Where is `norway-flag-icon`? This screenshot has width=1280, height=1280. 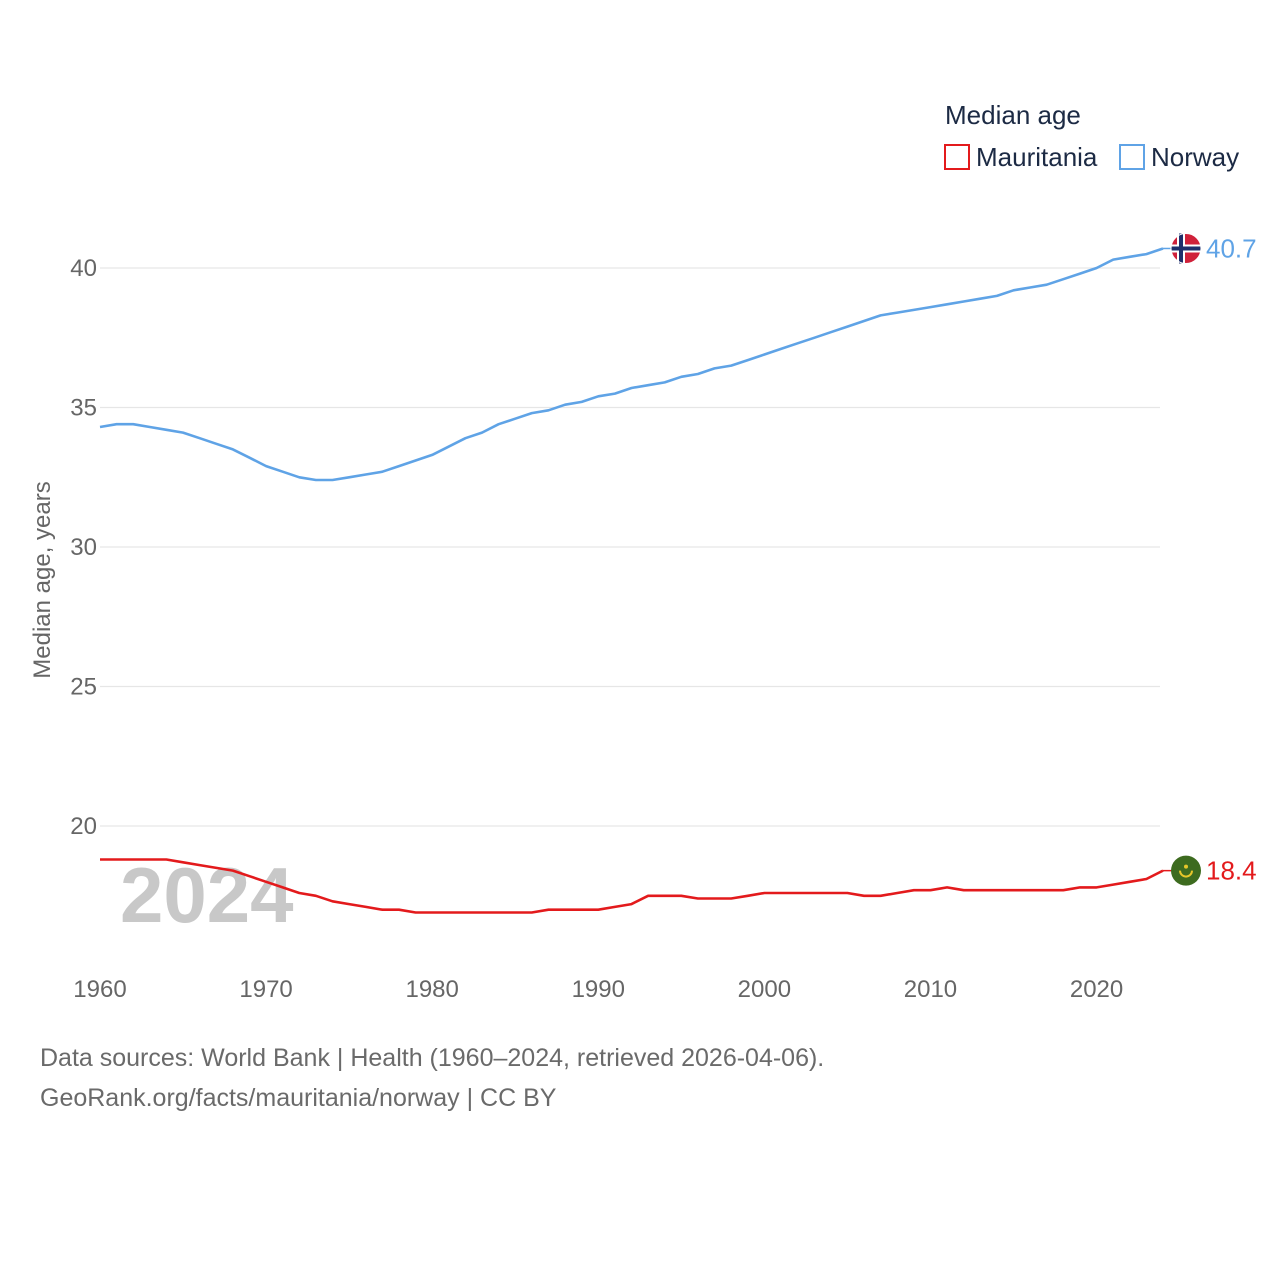 norway-flag-icon is located at coordinates (1186, 248).